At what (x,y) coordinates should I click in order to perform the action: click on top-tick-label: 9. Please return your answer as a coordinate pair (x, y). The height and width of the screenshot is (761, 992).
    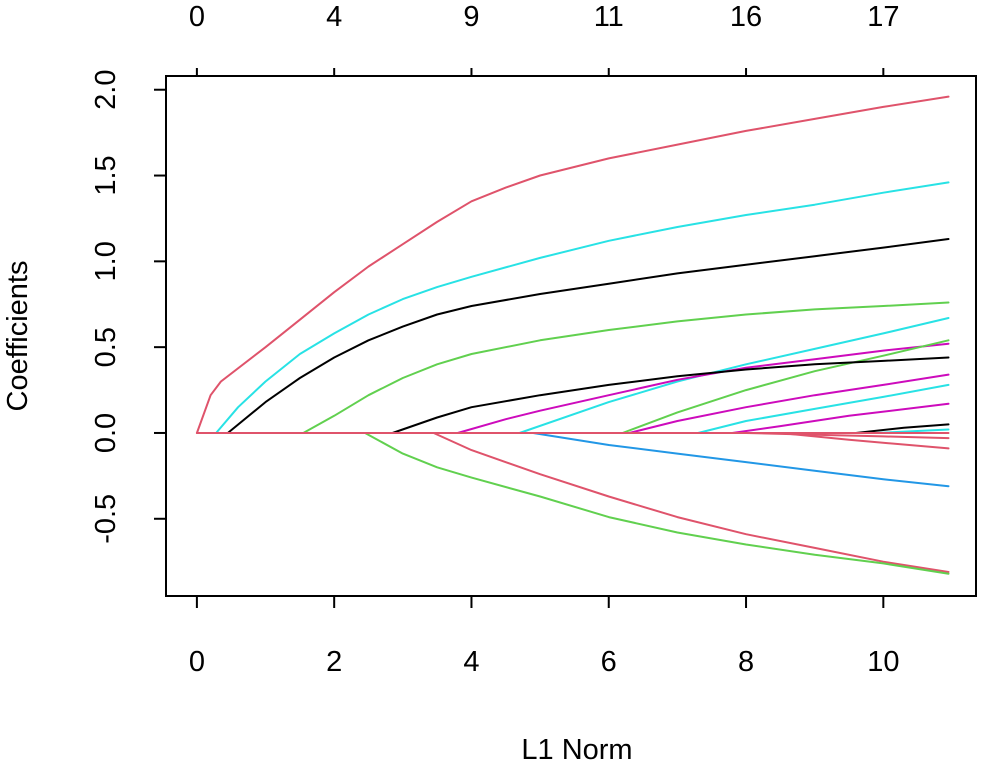
    Looking at the image, I should click on (471, 17).